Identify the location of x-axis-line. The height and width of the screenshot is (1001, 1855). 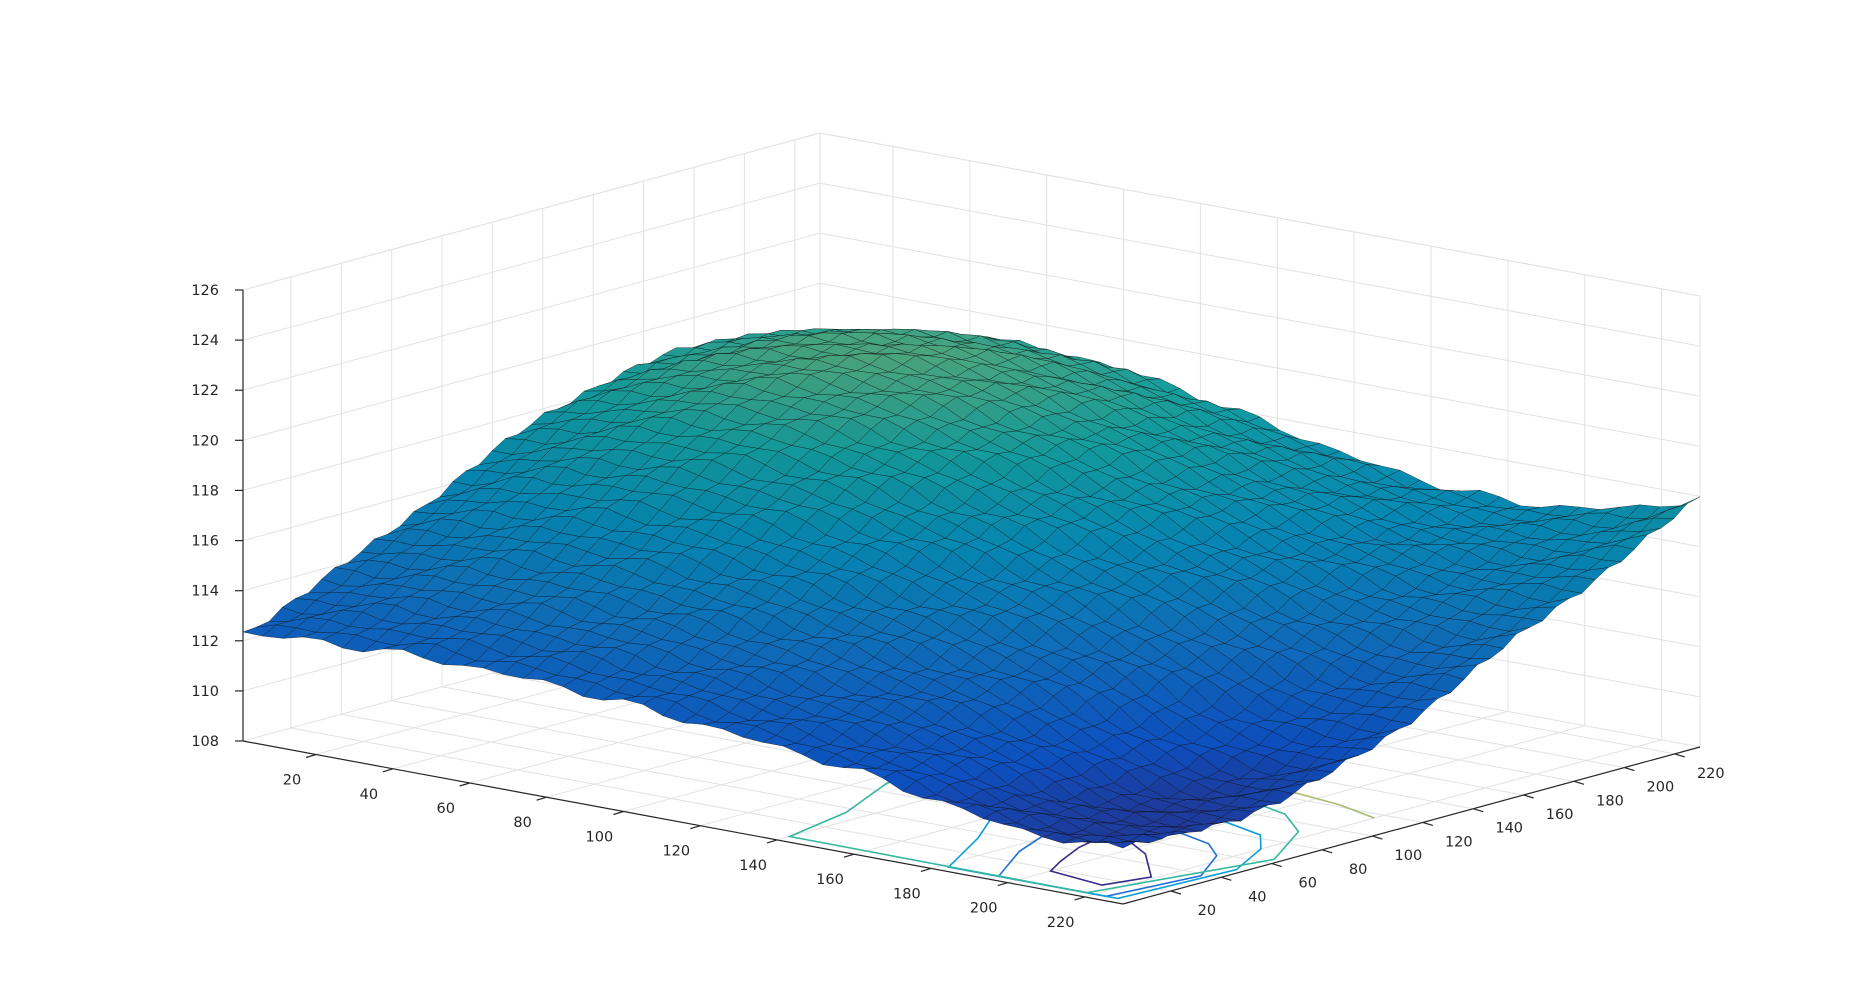
(683, 822).